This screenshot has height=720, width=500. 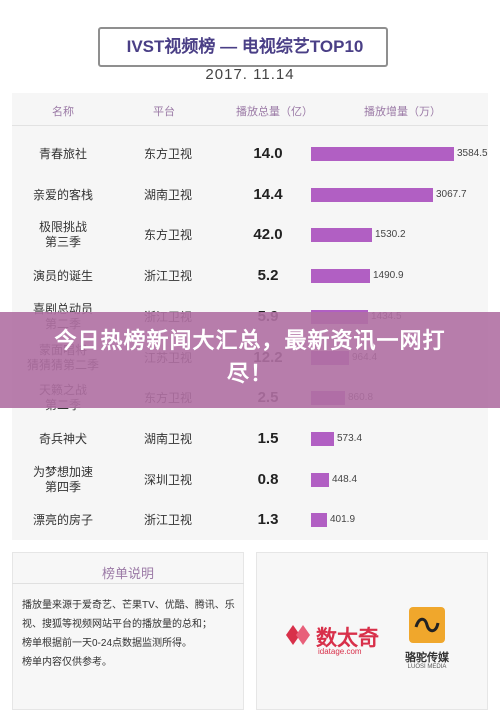 What do you see at coordinates (107, 643) in the screenshot?
I see `notes-line: 榜单根据前一天0-24点数据监测所得。` at bounding box center [107, 643].